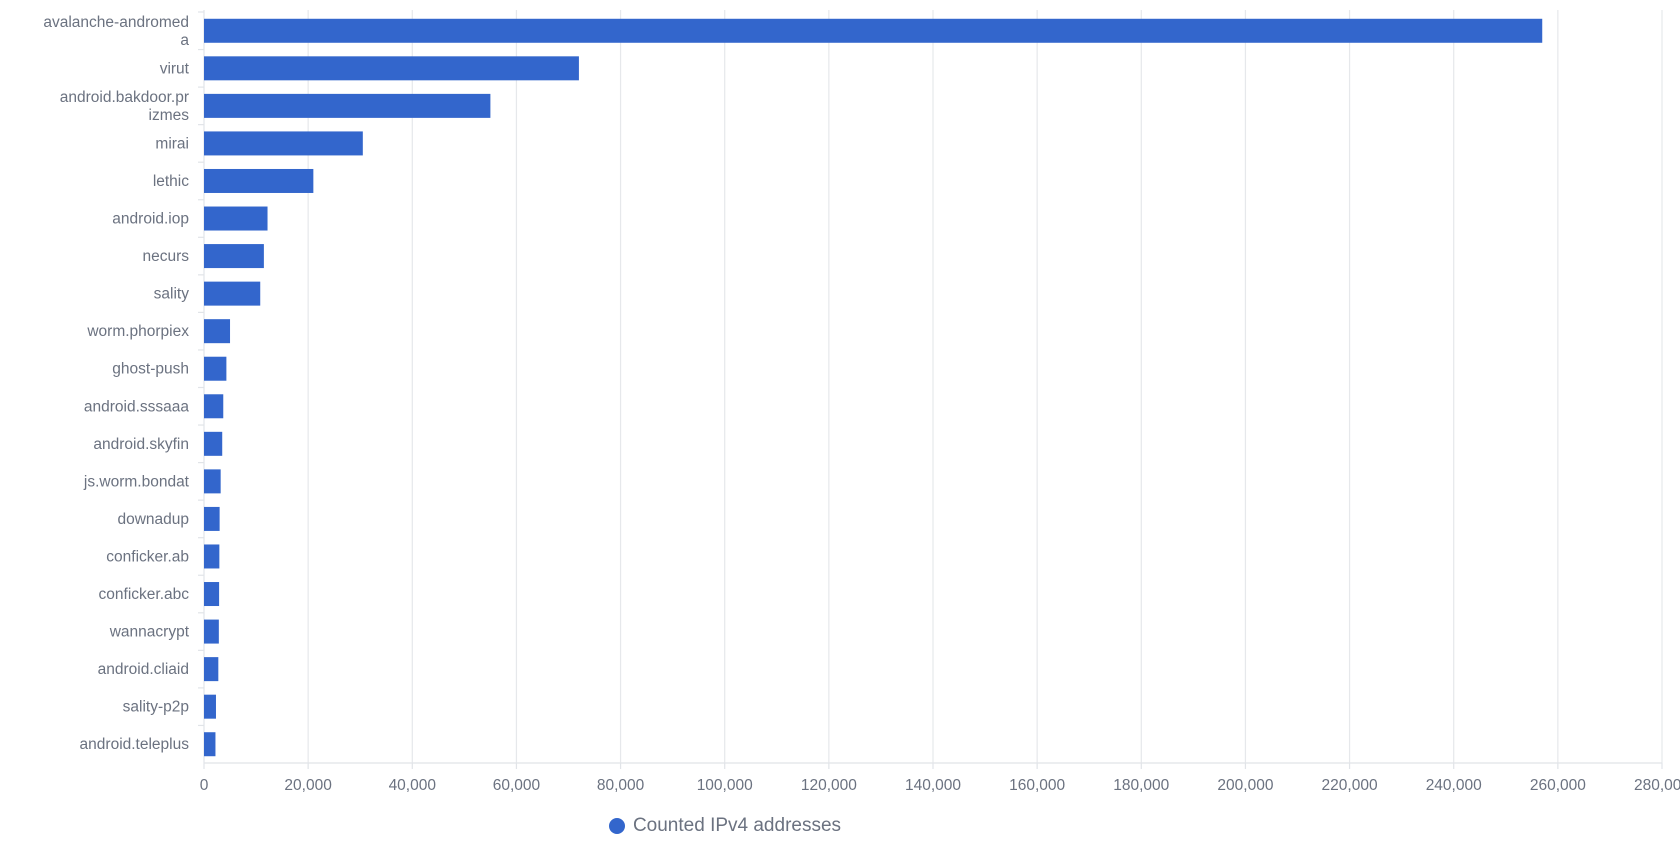  I want to click on x-tick-label: 100,000, so click(725, 785).